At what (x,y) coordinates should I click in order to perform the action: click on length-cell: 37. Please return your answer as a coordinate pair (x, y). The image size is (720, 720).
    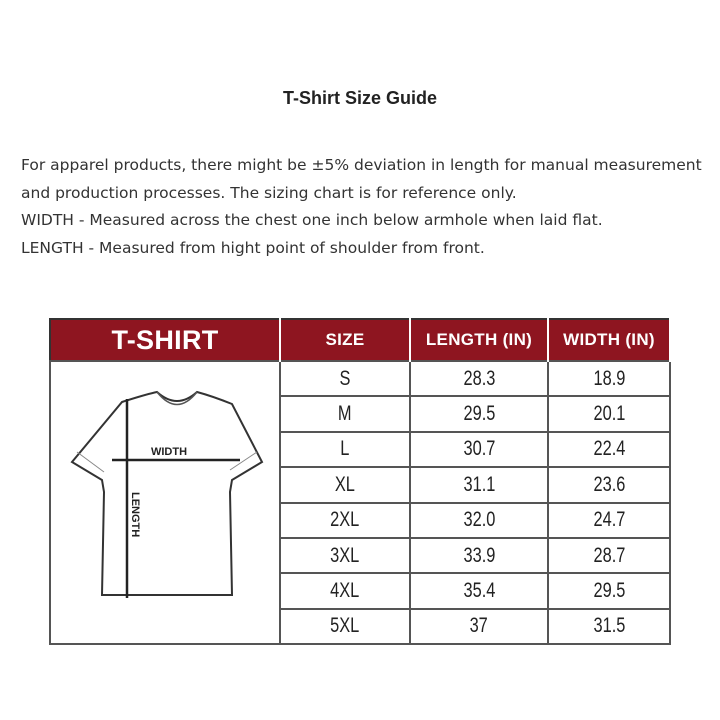
    Looking at the image, I should click on (479, 626).